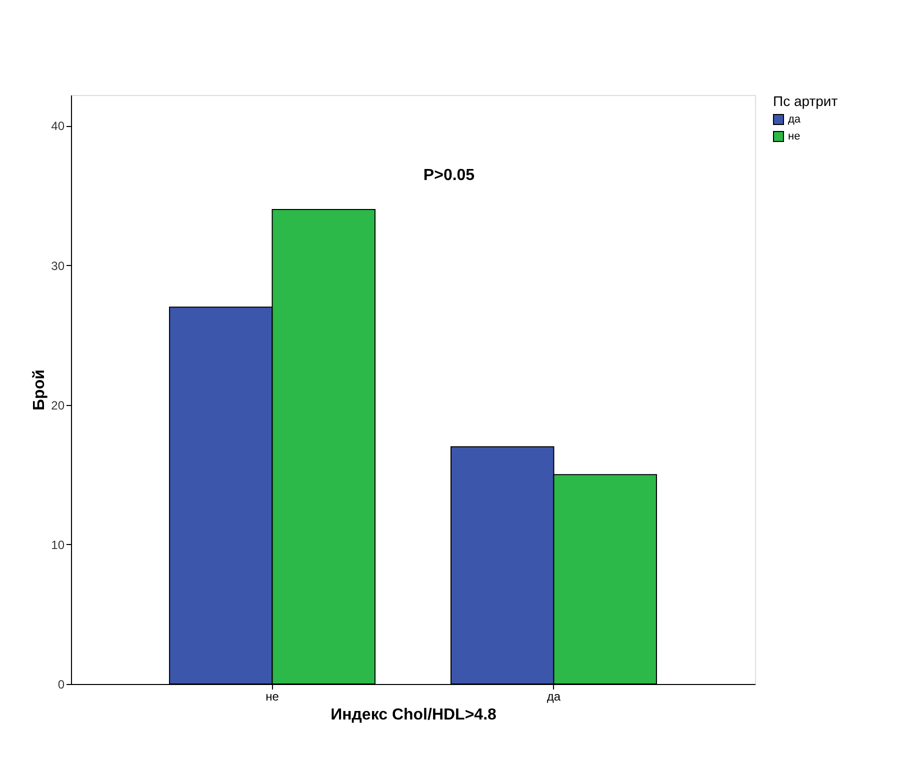 The image size is (911, 776). I want to click on annotation: P>0.05, so click(449, 175).